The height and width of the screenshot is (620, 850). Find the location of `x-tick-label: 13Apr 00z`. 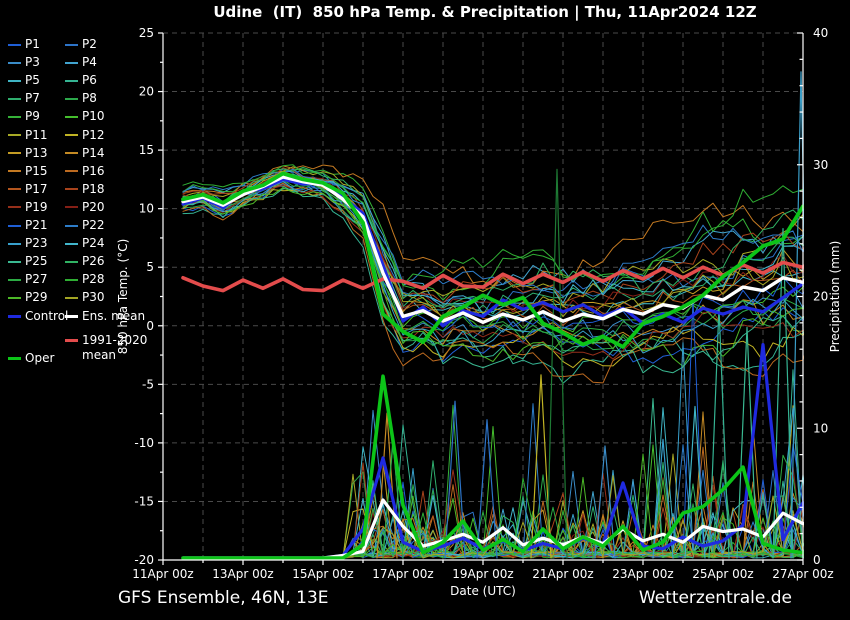

x-tick-label: 13Apr 00z is located at coordinates (242, 574).